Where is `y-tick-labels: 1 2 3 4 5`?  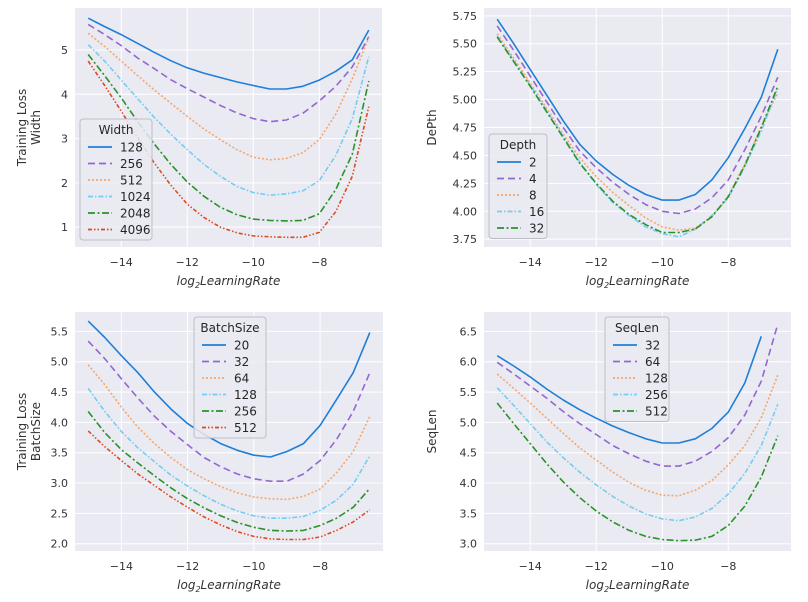 y-tick-labels: 1 2 3 4 5 is located at coordinates (64, 139).